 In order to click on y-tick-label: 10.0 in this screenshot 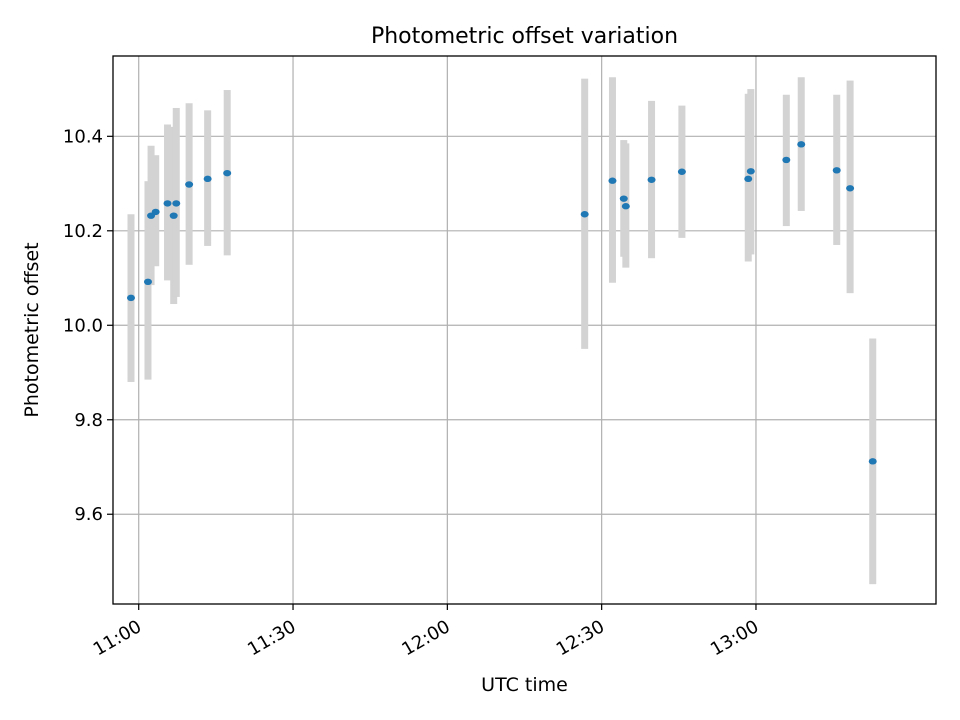, I will do `click(83, 325)`.